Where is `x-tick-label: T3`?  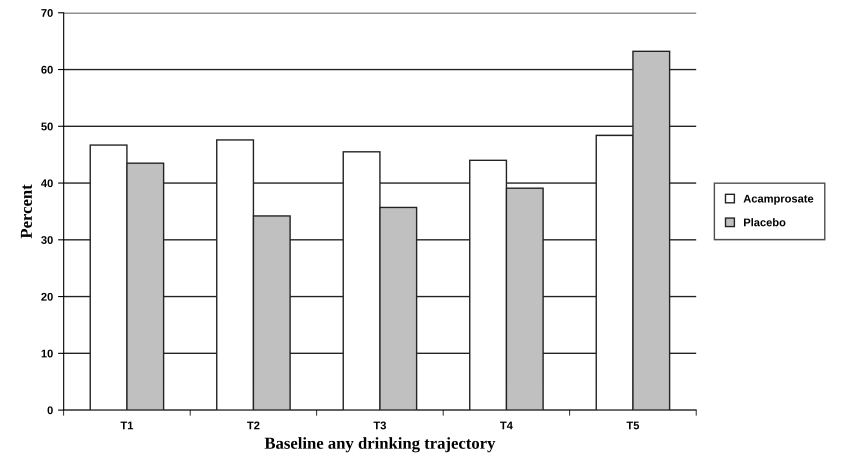
x-tick-label: T3 is located at coordinates (380, 425).